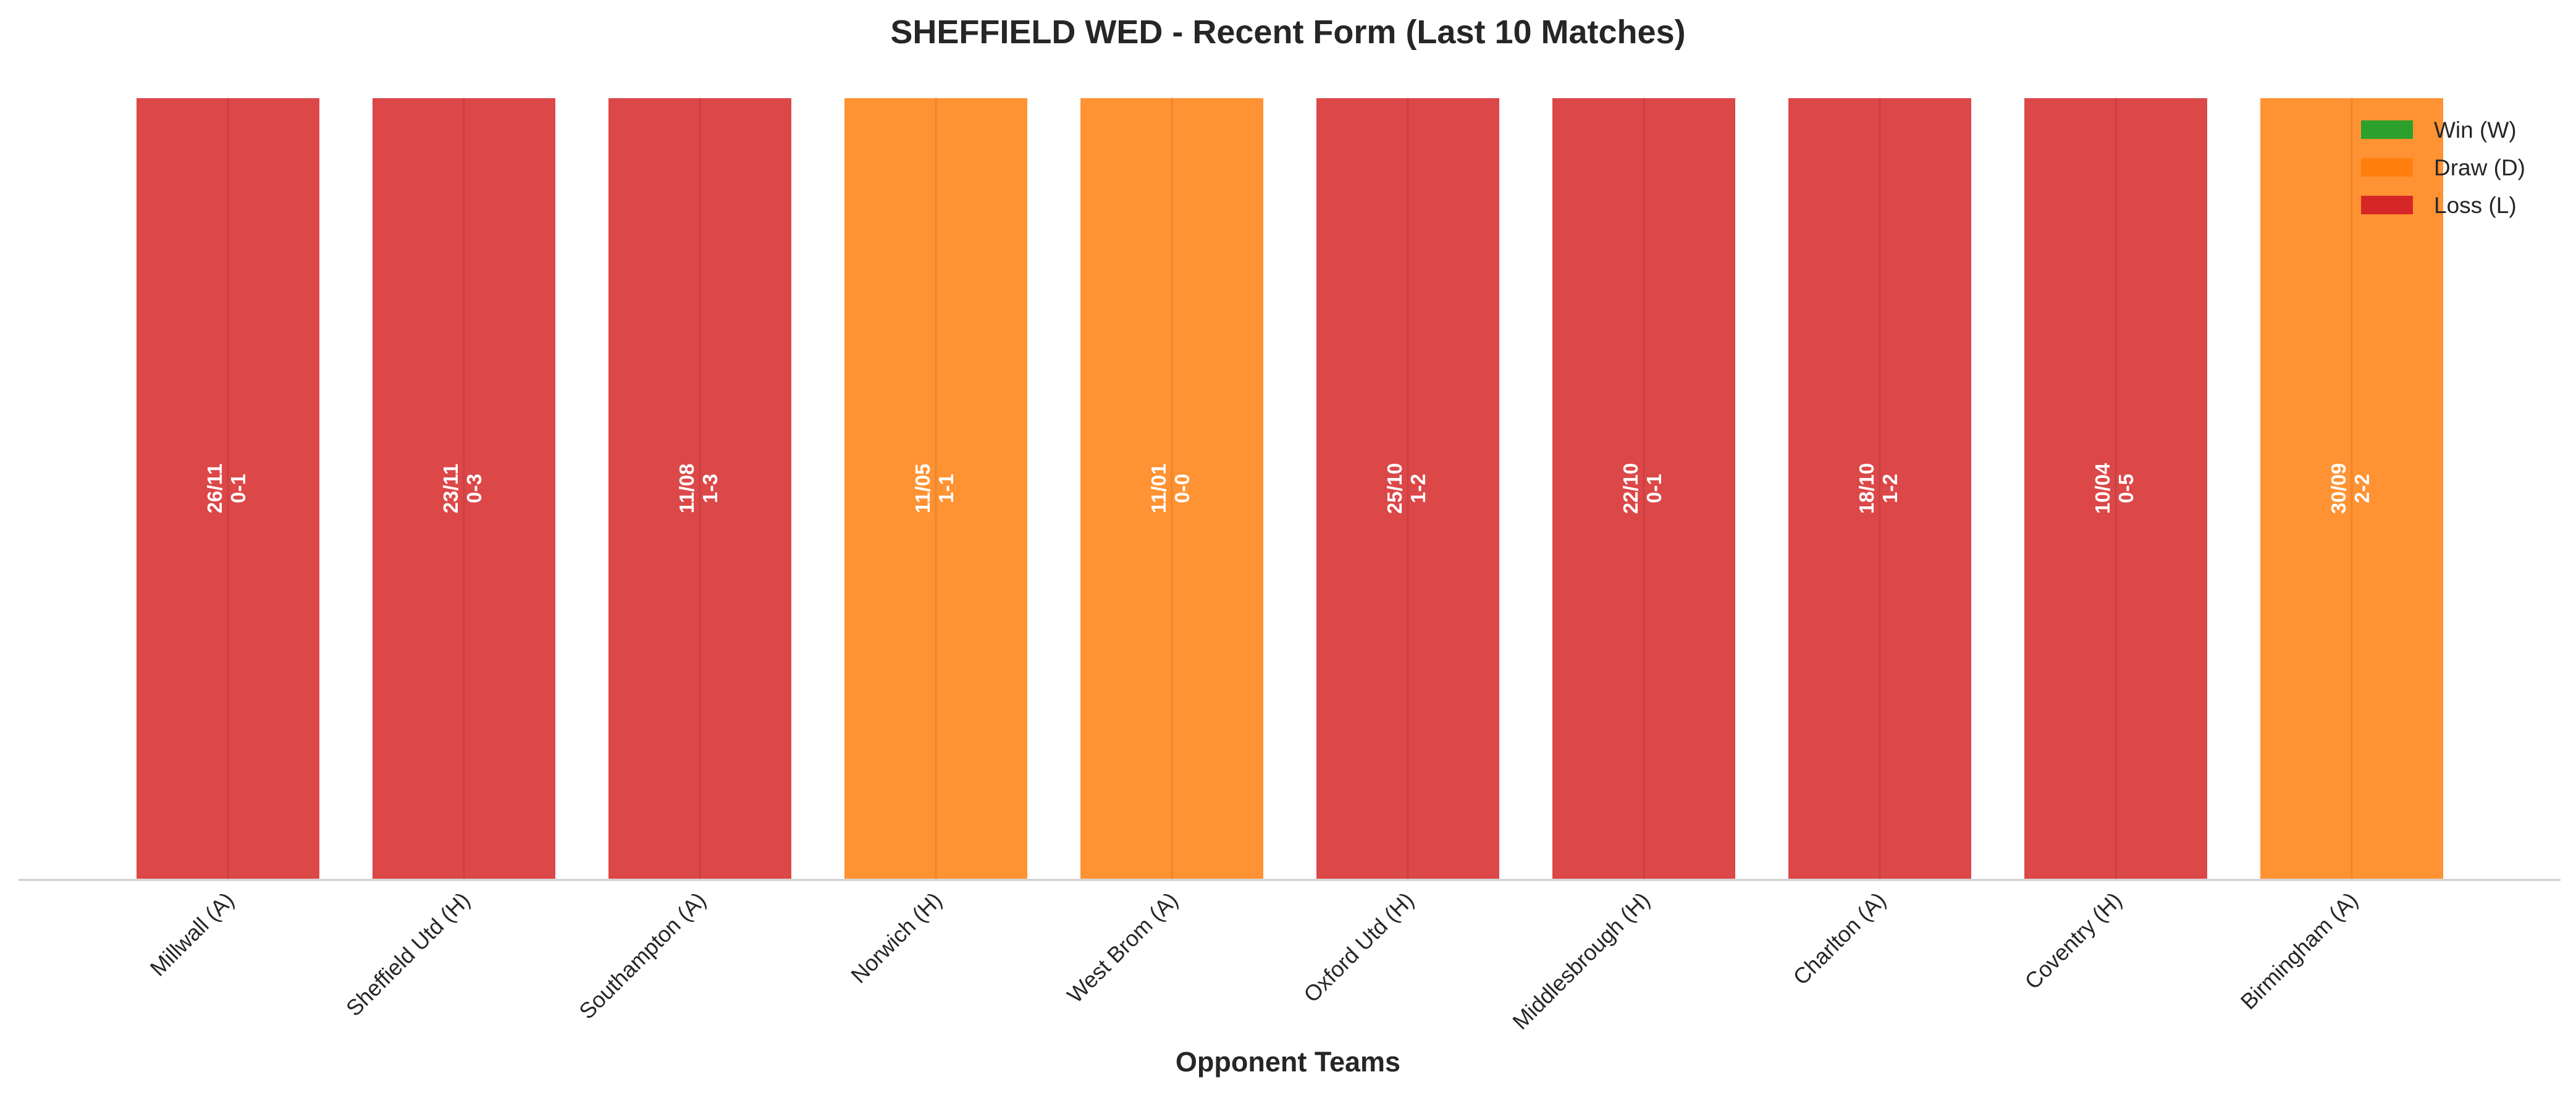  I want to click on bar-west-brom-a, so click(1172, 488).